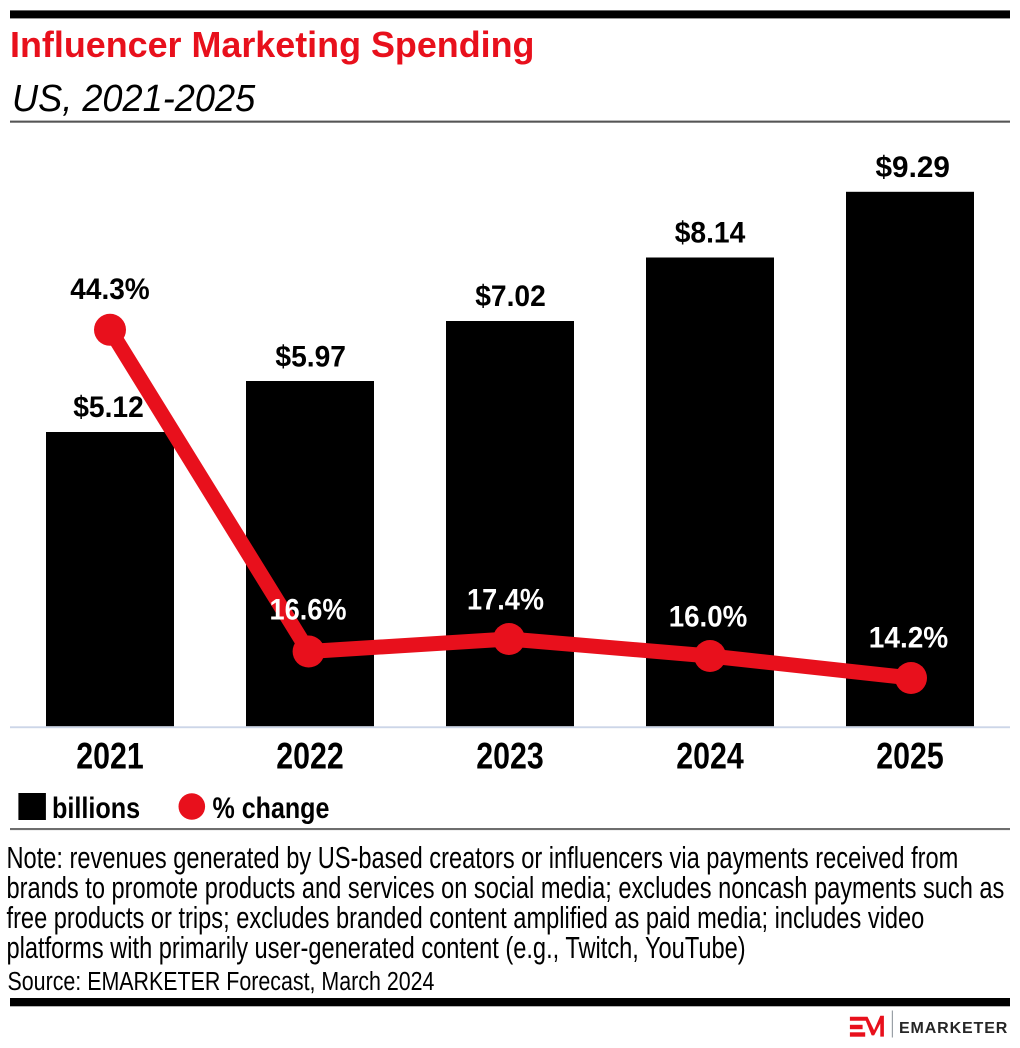 The height and width of the screenshot is (1048, 1020). Describe the element at coordinates (909, 757) in the screenshot. I see `svg-text: 2025` at that location.